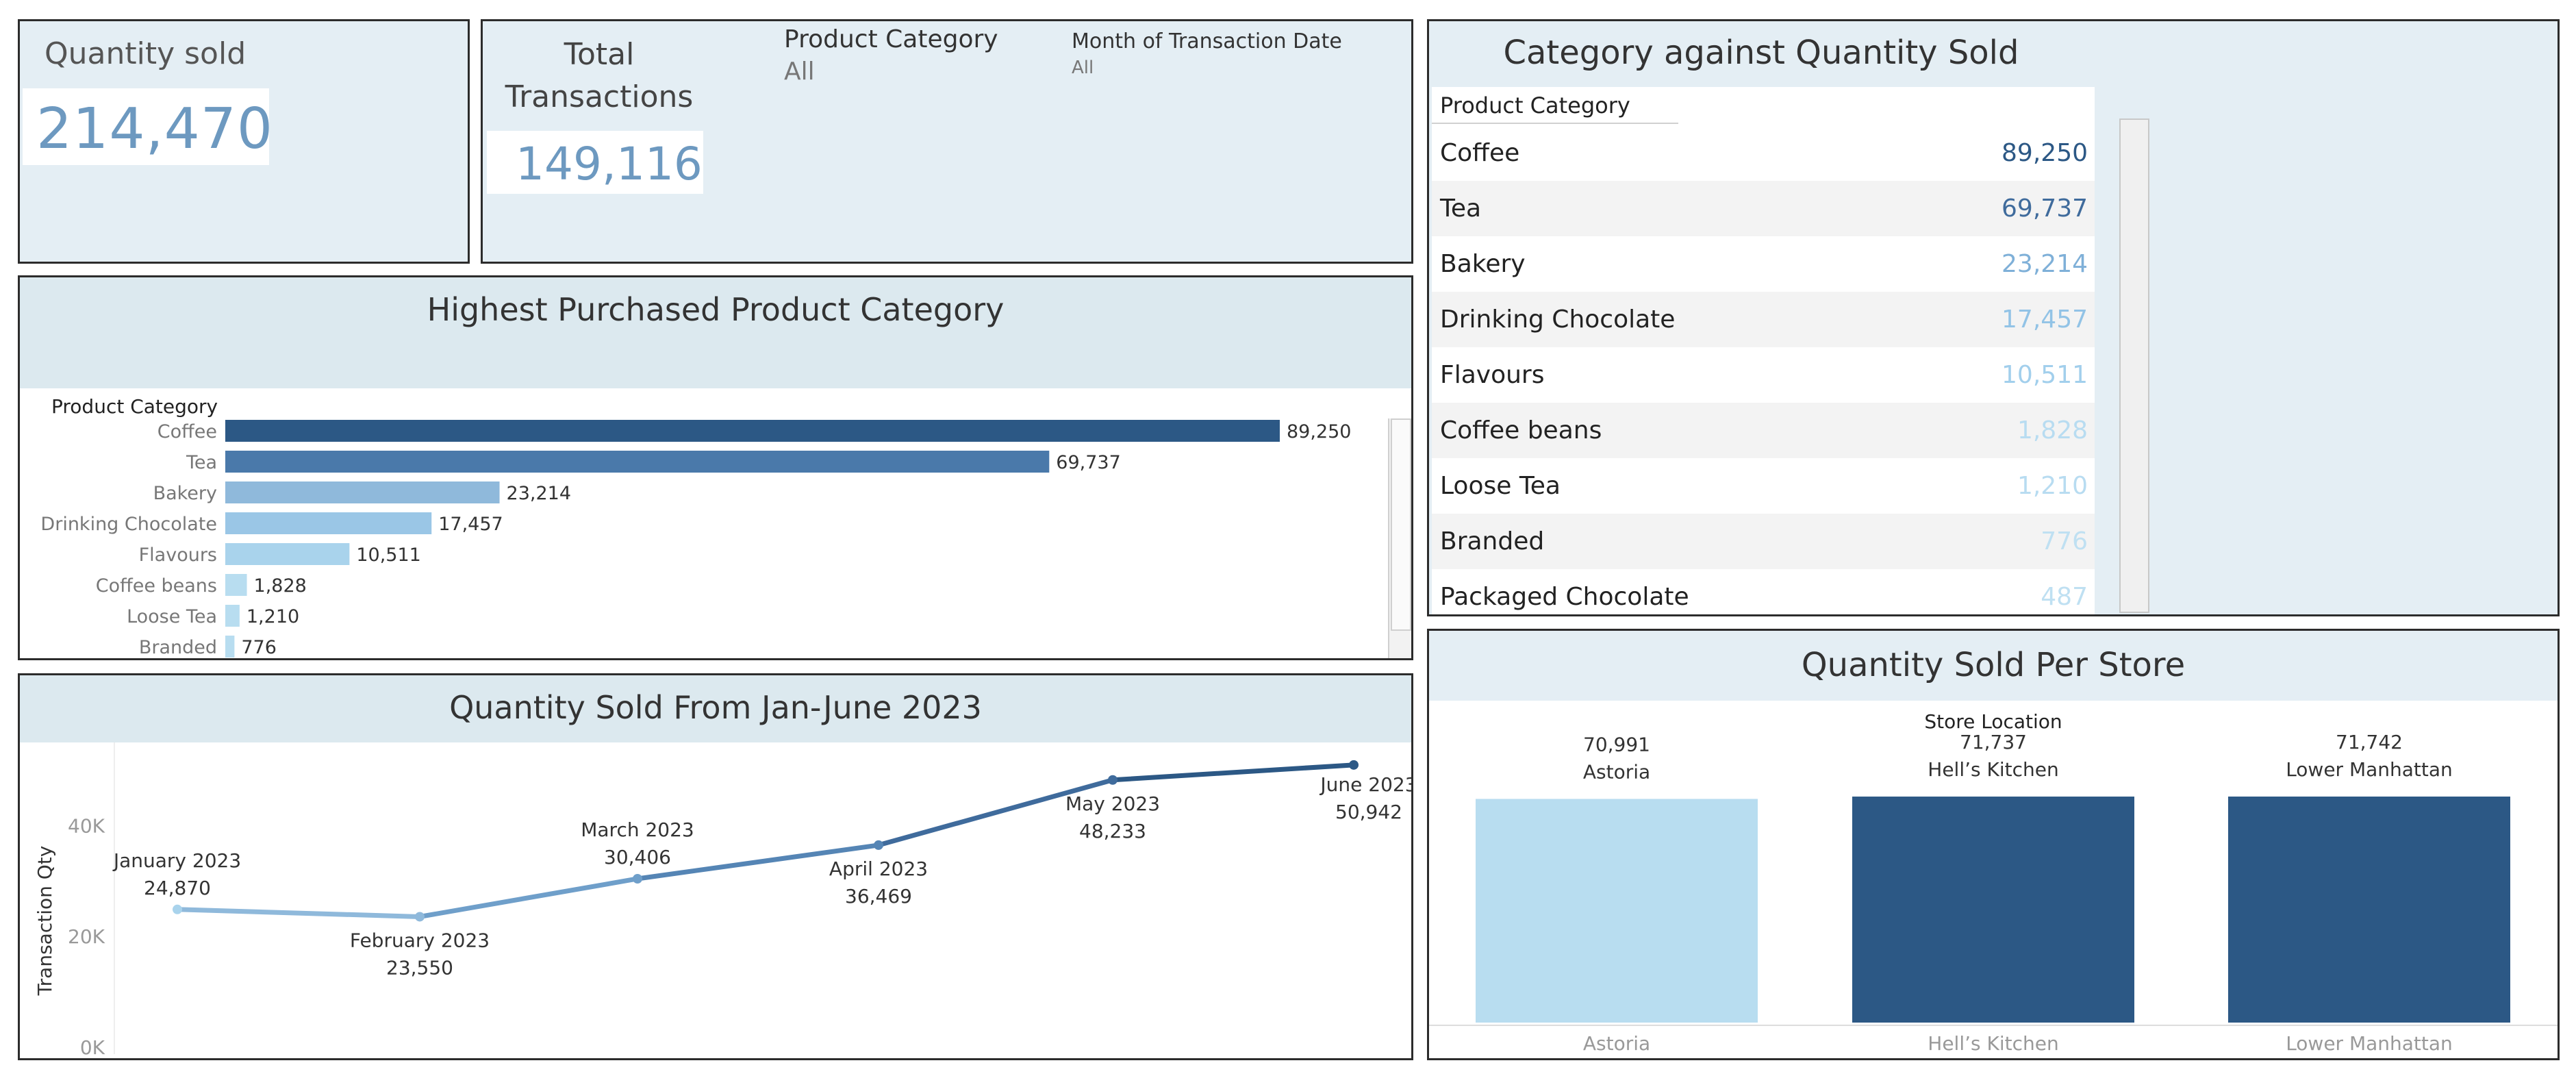 Image resolution: width=2576 pixels, height=1076 pixels. I want to click on line-point-value-label: 24,870, so click(177, 888).